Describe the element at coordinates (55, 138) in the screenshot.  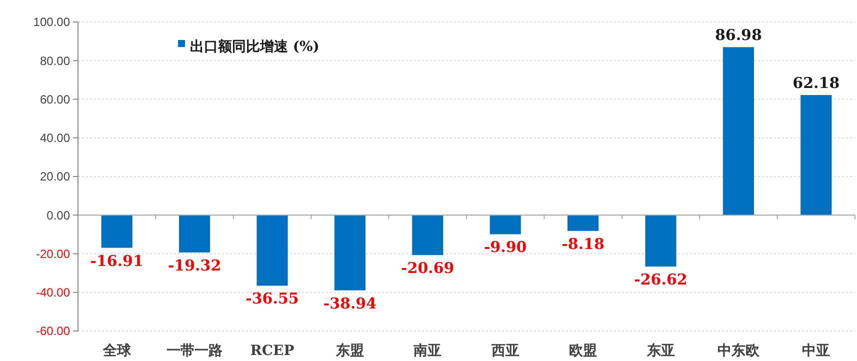
I see `y-tick-label: 40.00` at that location.